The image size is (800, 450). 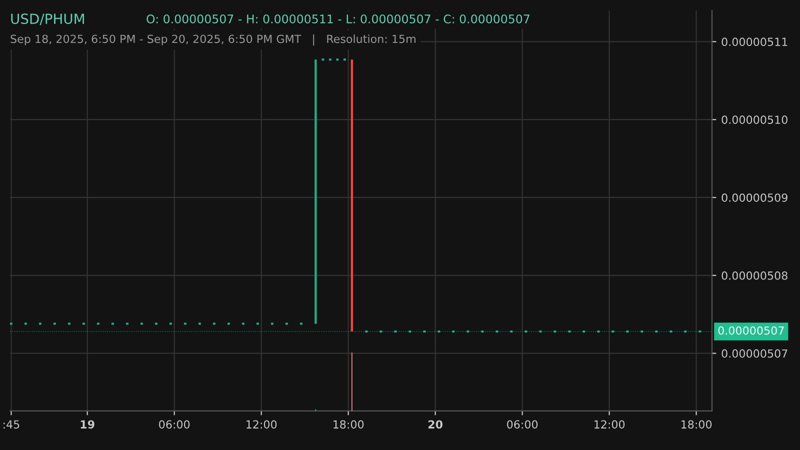 I want to click on y-tick-label: 0.00000511, so click(x=755, y=42).